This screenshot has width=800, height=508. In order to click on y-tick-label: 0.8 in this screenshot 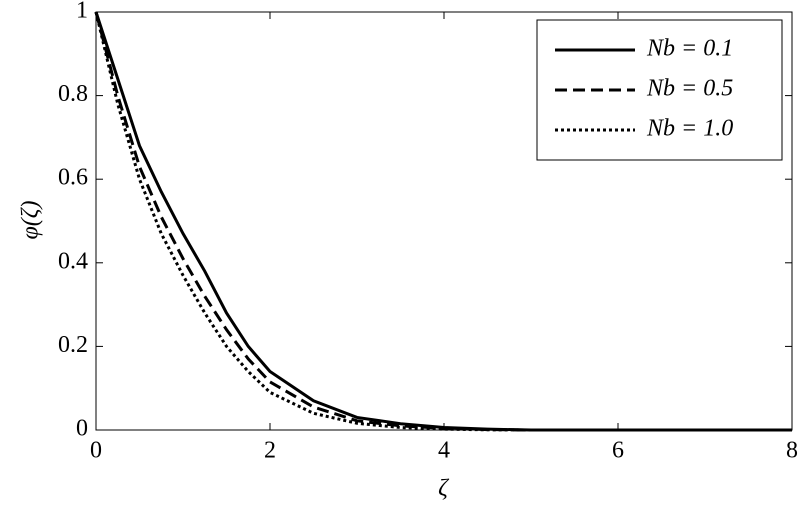, I will do `click(73, 94)`.